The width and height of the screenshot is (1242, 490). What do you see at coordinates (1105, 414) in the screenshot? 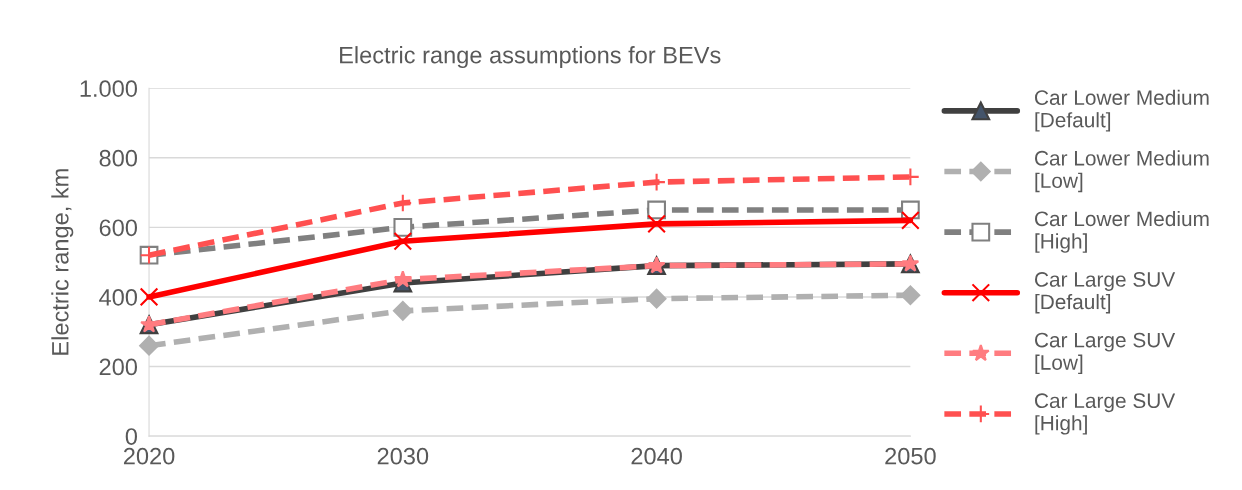
I see `legend-label: Car Large SUV [High]` at bounding box center [1105, 414].